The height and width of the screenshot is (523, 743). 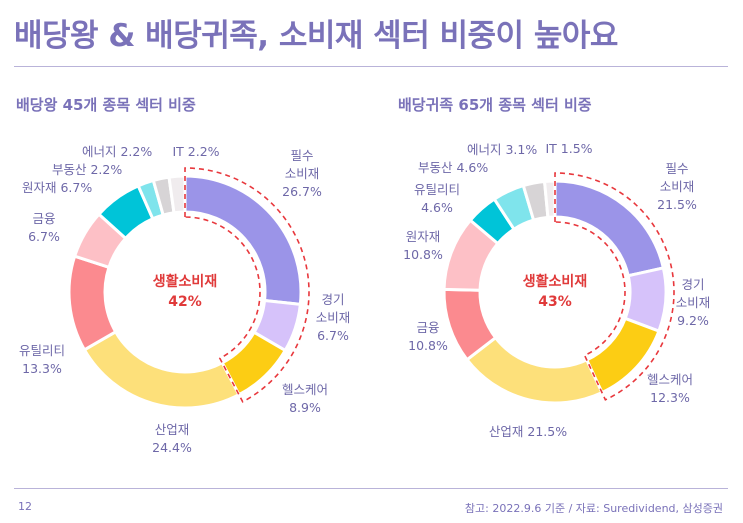 I want to click on source-note: 참고: 2022.9.6 기준 / 자료: Suredividend, 삼성증권, so click(x=593, y=508).